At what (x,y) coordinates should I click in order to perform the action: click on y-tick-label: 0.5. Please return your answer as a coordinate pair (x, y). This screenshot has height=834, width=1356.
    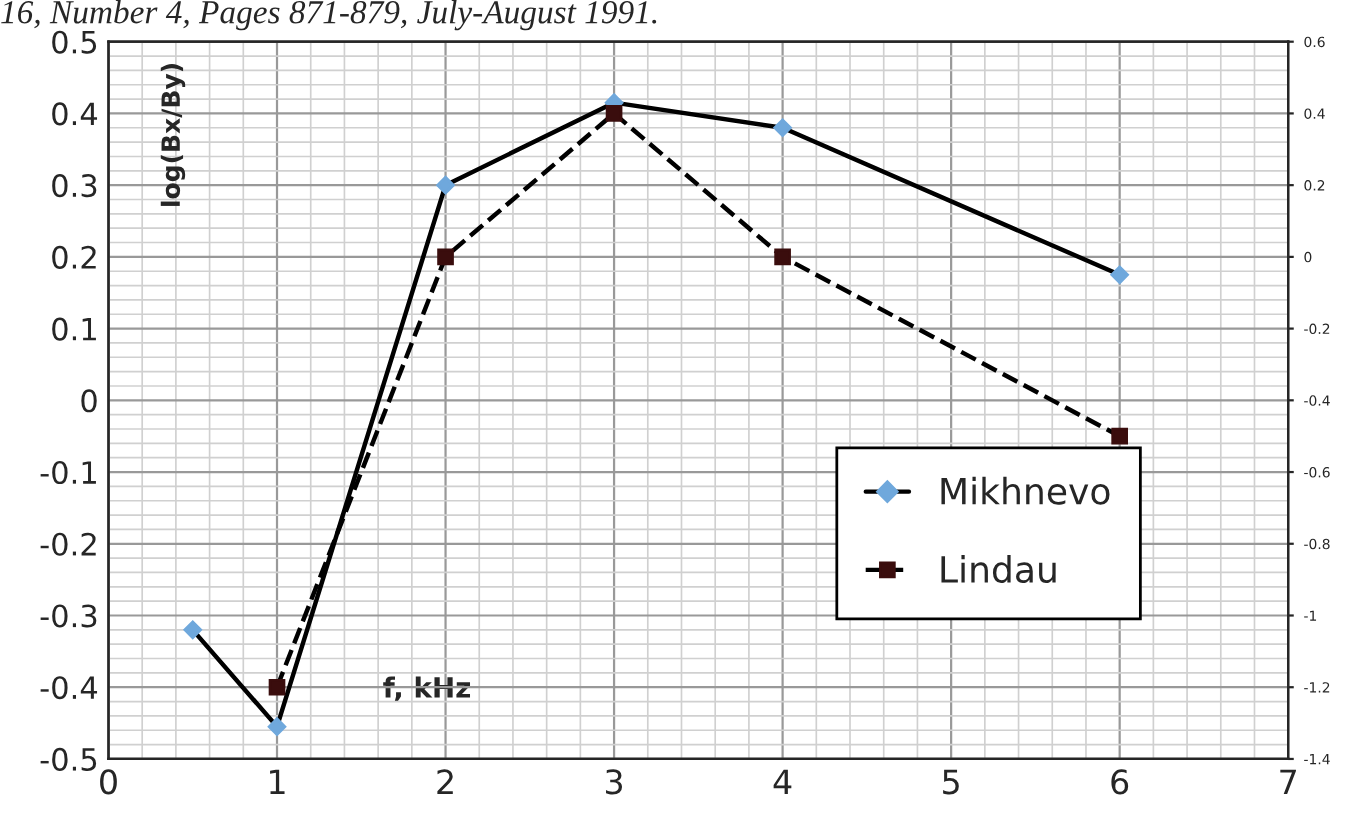
    Looking at the image, I should click on (74, 42).